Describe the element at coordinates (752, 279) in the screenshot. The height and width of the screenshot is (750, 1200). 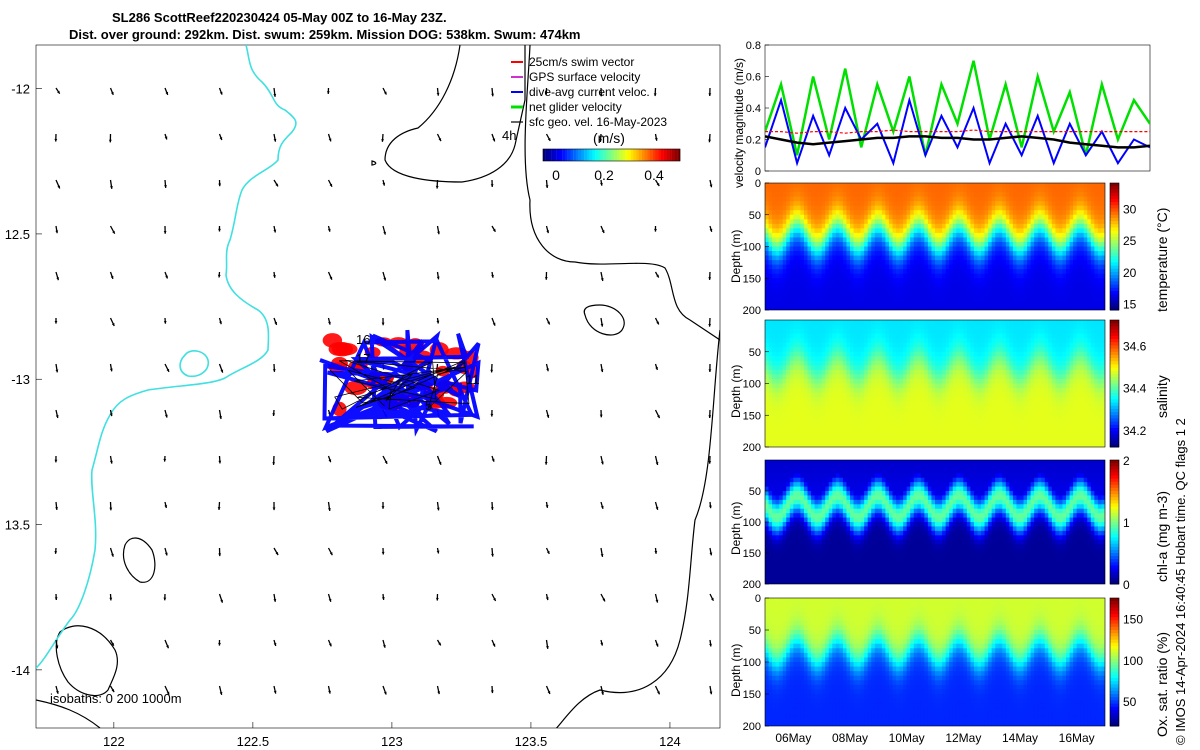
I see `depth-tick-label: 150` at that location.